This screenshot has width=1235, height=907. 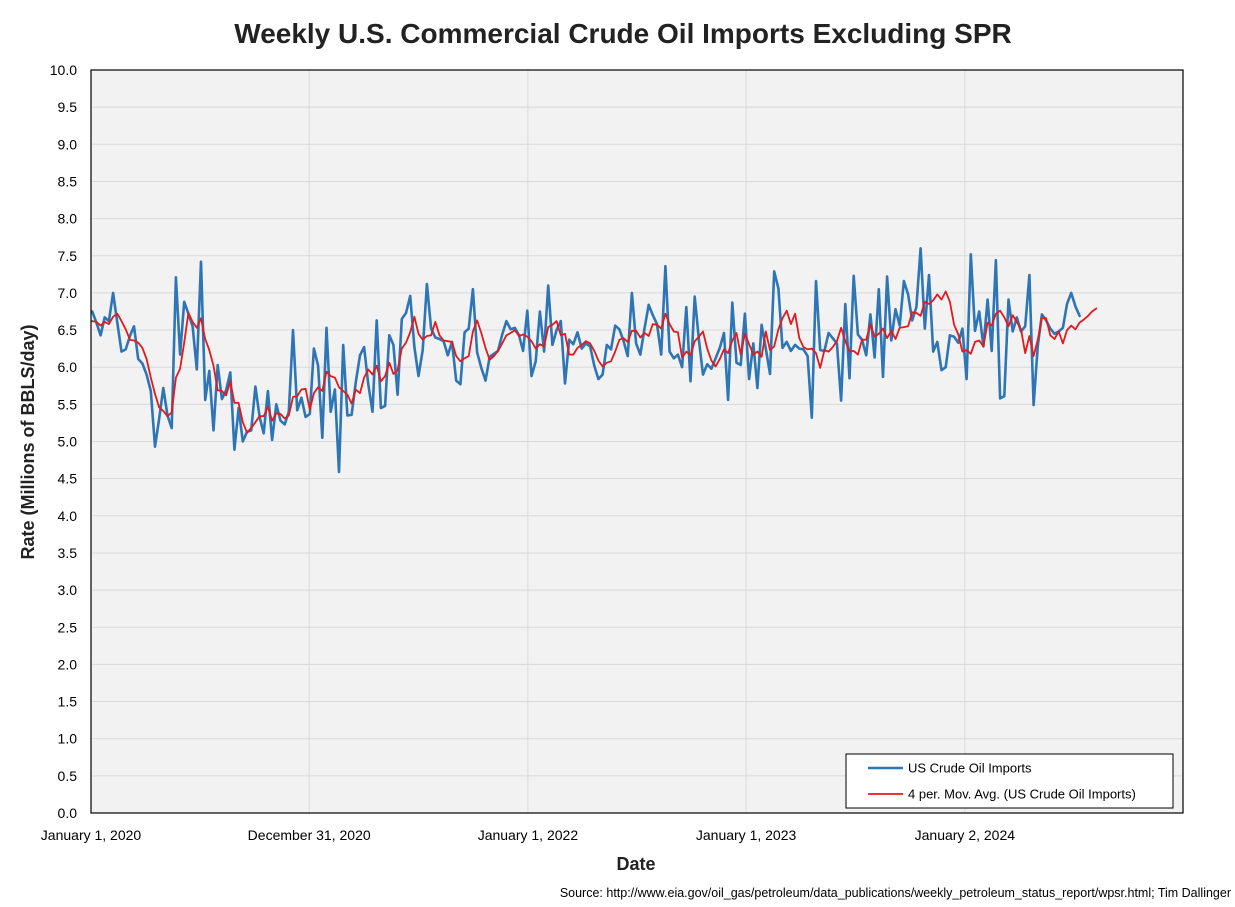 What do you see at coordinates (68, 367) in the screenshot?
I see `y-tick-label: 6.0` at bounding box center [68, 367].